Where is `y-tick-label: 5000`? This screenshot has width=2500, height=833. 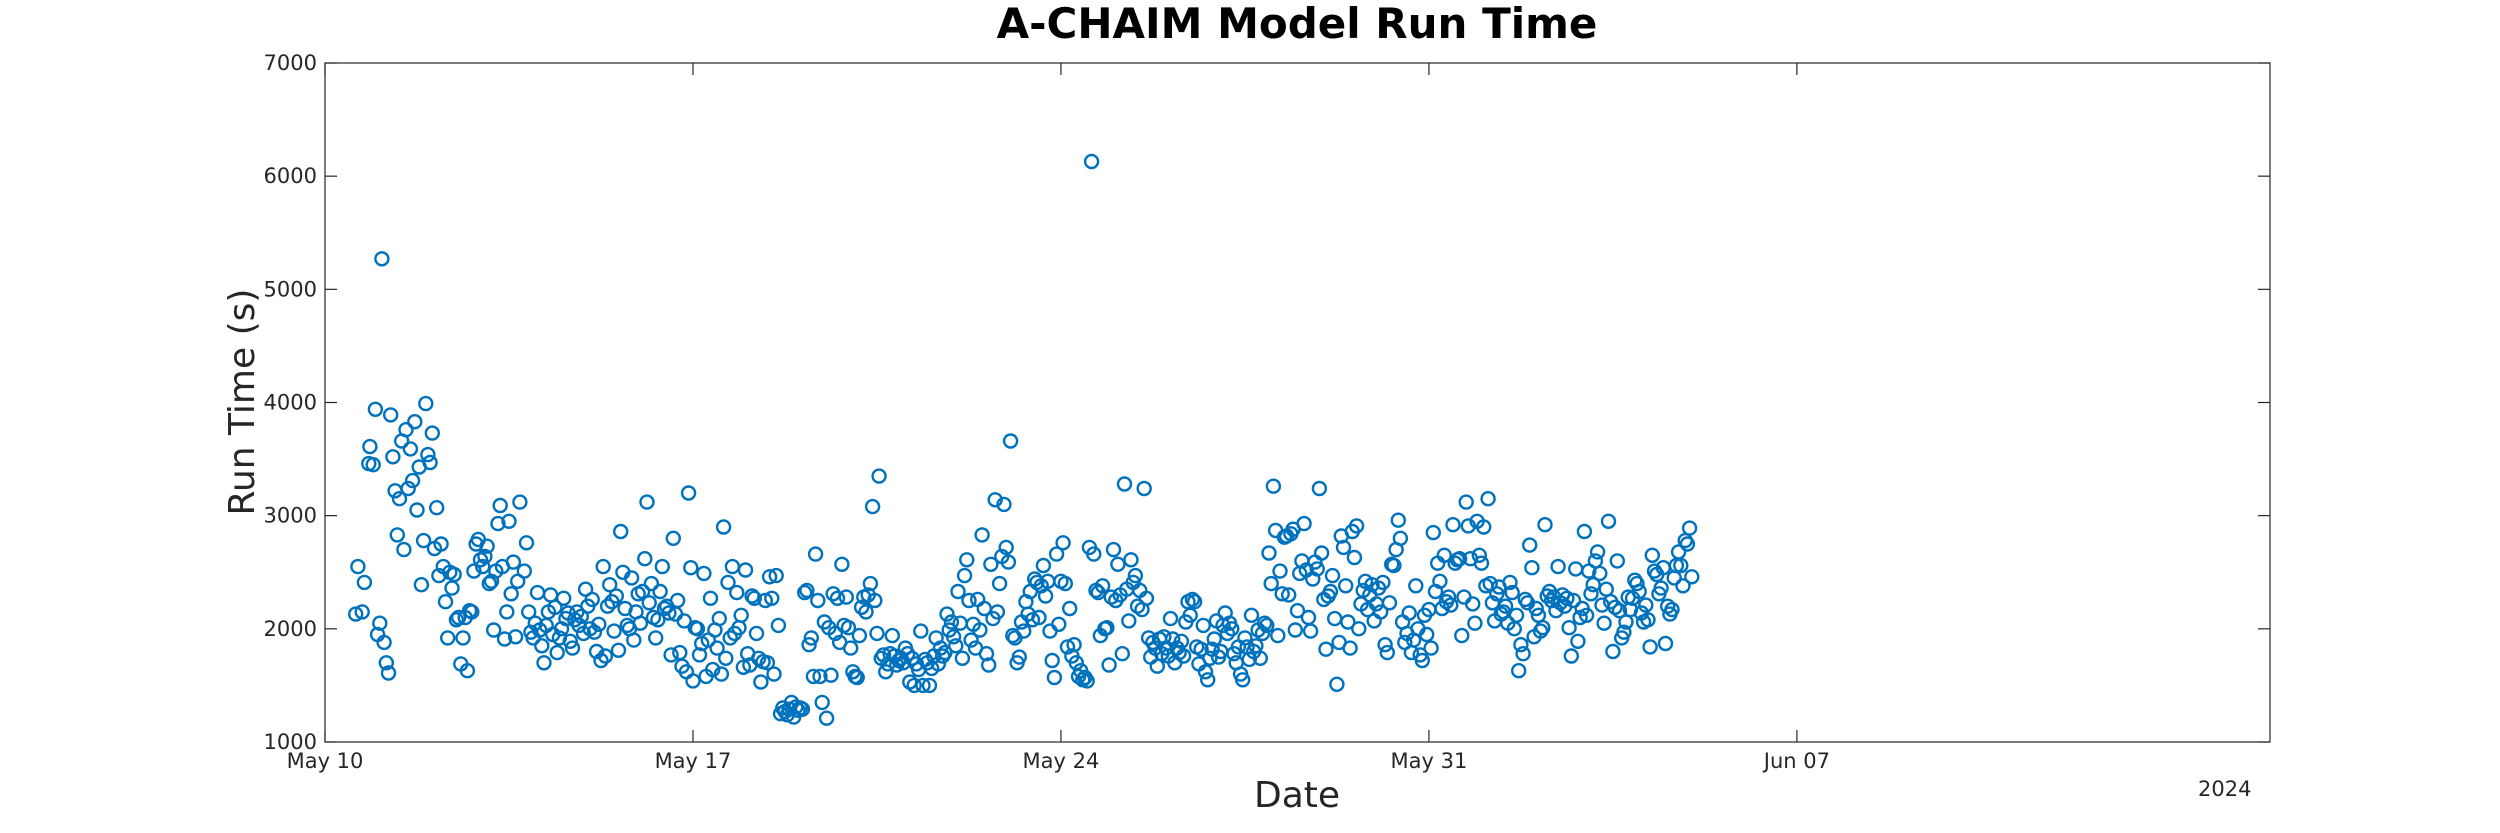 y-tick-label: 5000 is located at coordinates (290, 289).